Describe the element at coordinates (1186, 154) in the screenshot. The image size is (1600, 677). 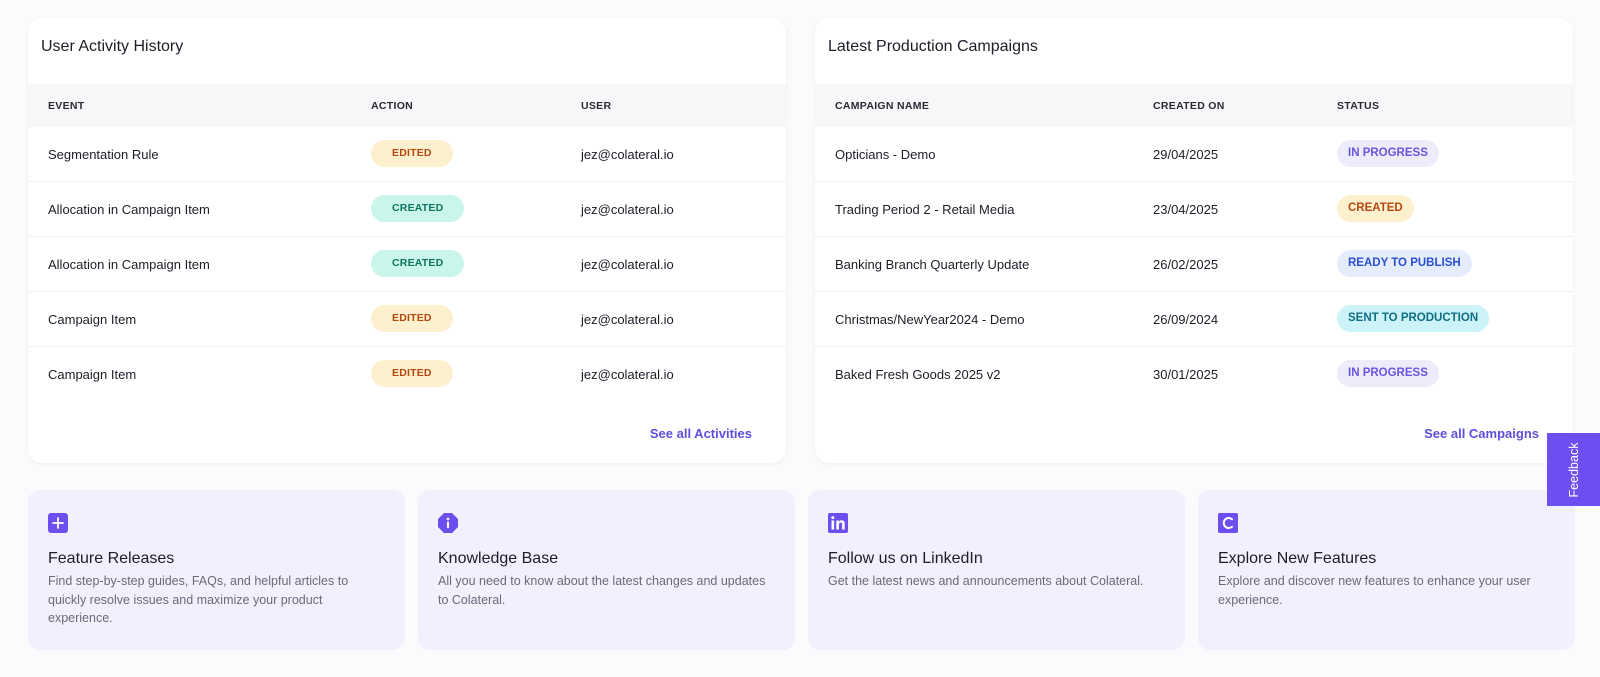
I see `created-on-cell: 29/04/2025` at that location.